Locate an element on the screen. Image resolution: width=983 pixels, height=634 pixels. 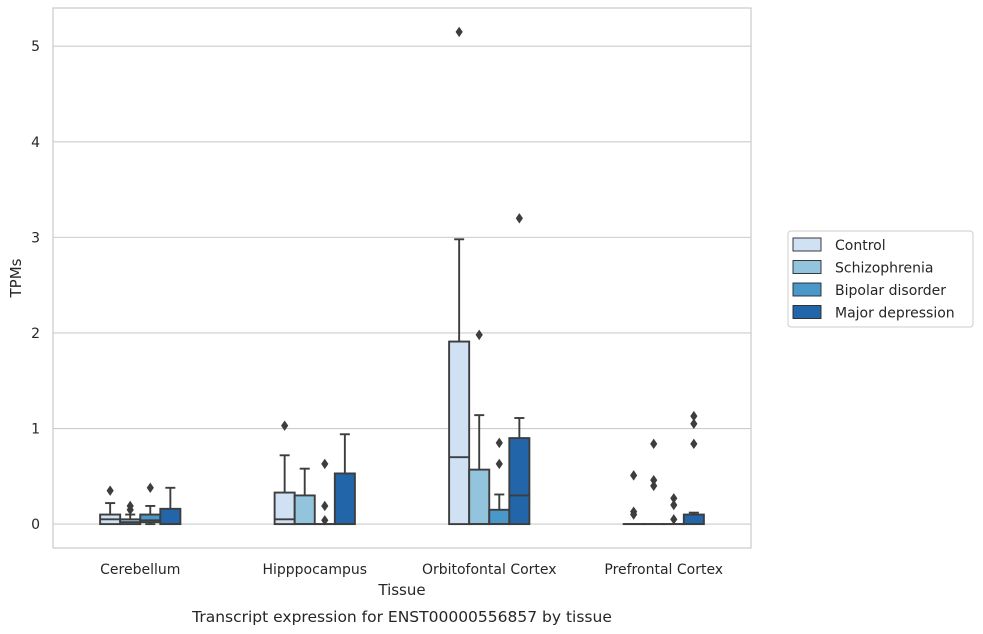
legend-swatch-major-depression is located at coordinates (807, 312).